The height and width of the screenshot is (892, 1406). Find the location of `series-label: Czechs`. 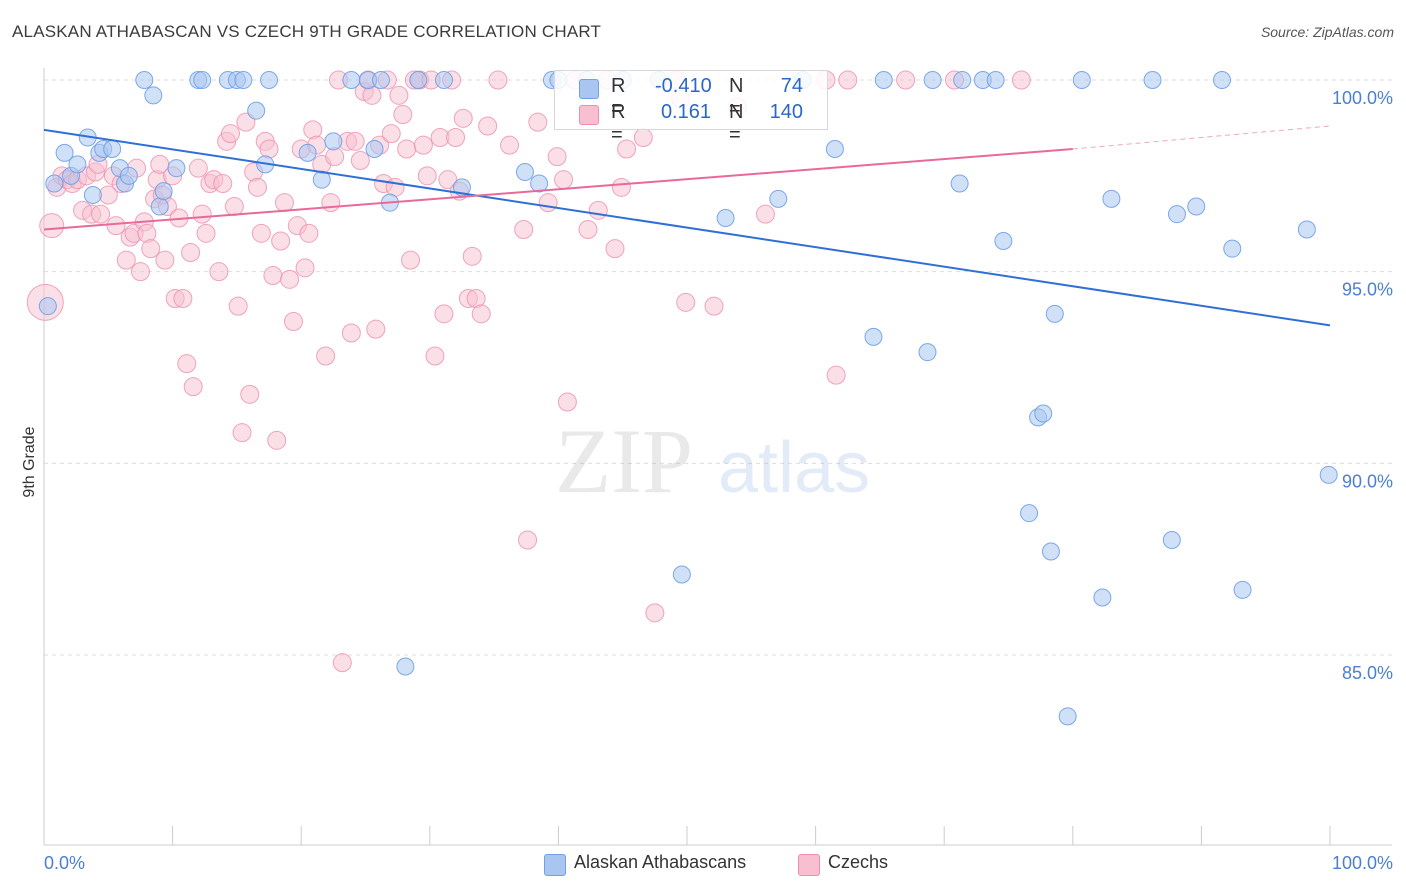

series-label: Czechs is located at coordinates (858, 862).